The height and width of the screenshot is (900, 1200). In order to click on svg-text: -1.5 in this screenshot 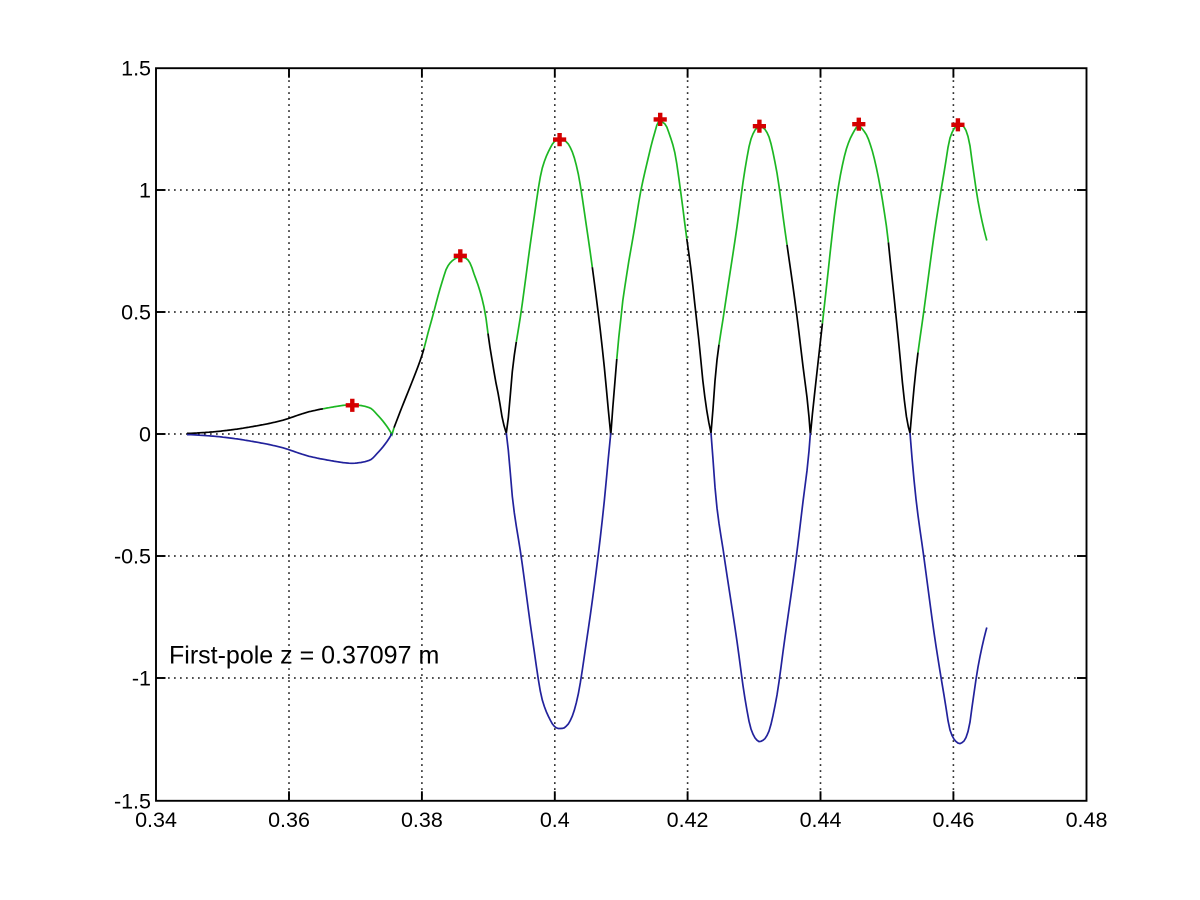, I will do `click(132, 801)`.